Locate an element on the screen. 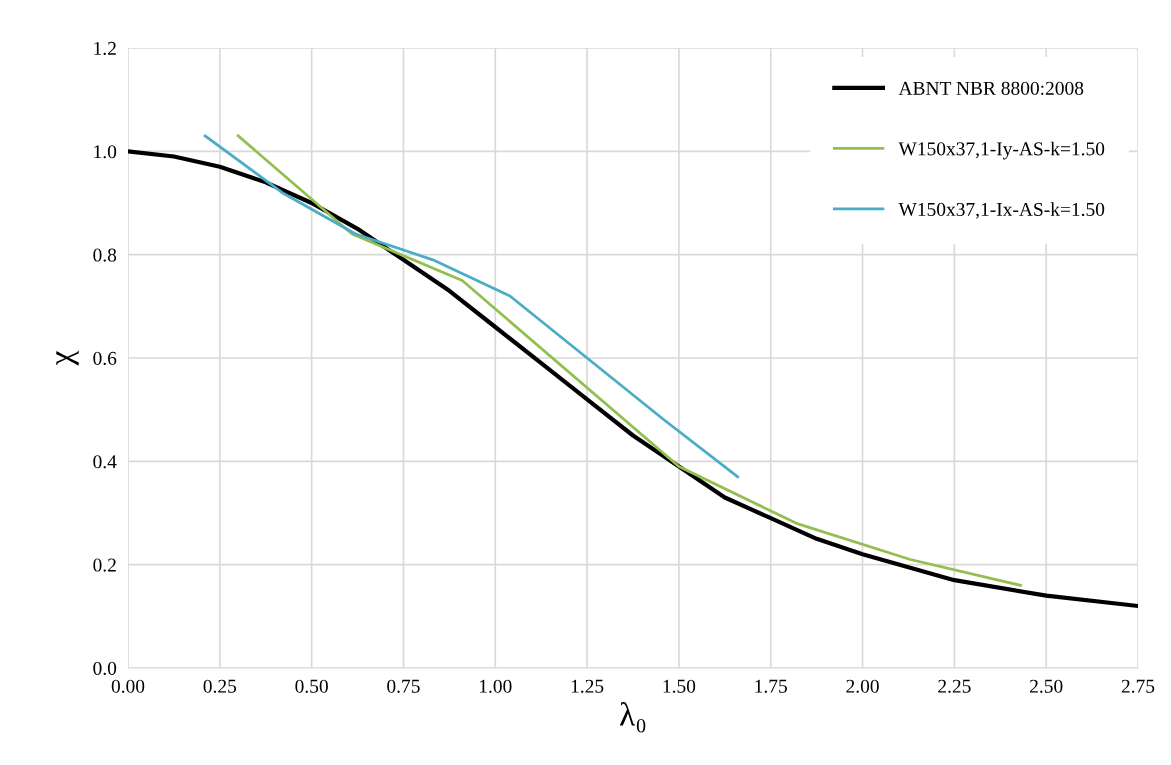  y-tick-label: 0.0 is located at coordinates (105, 668).